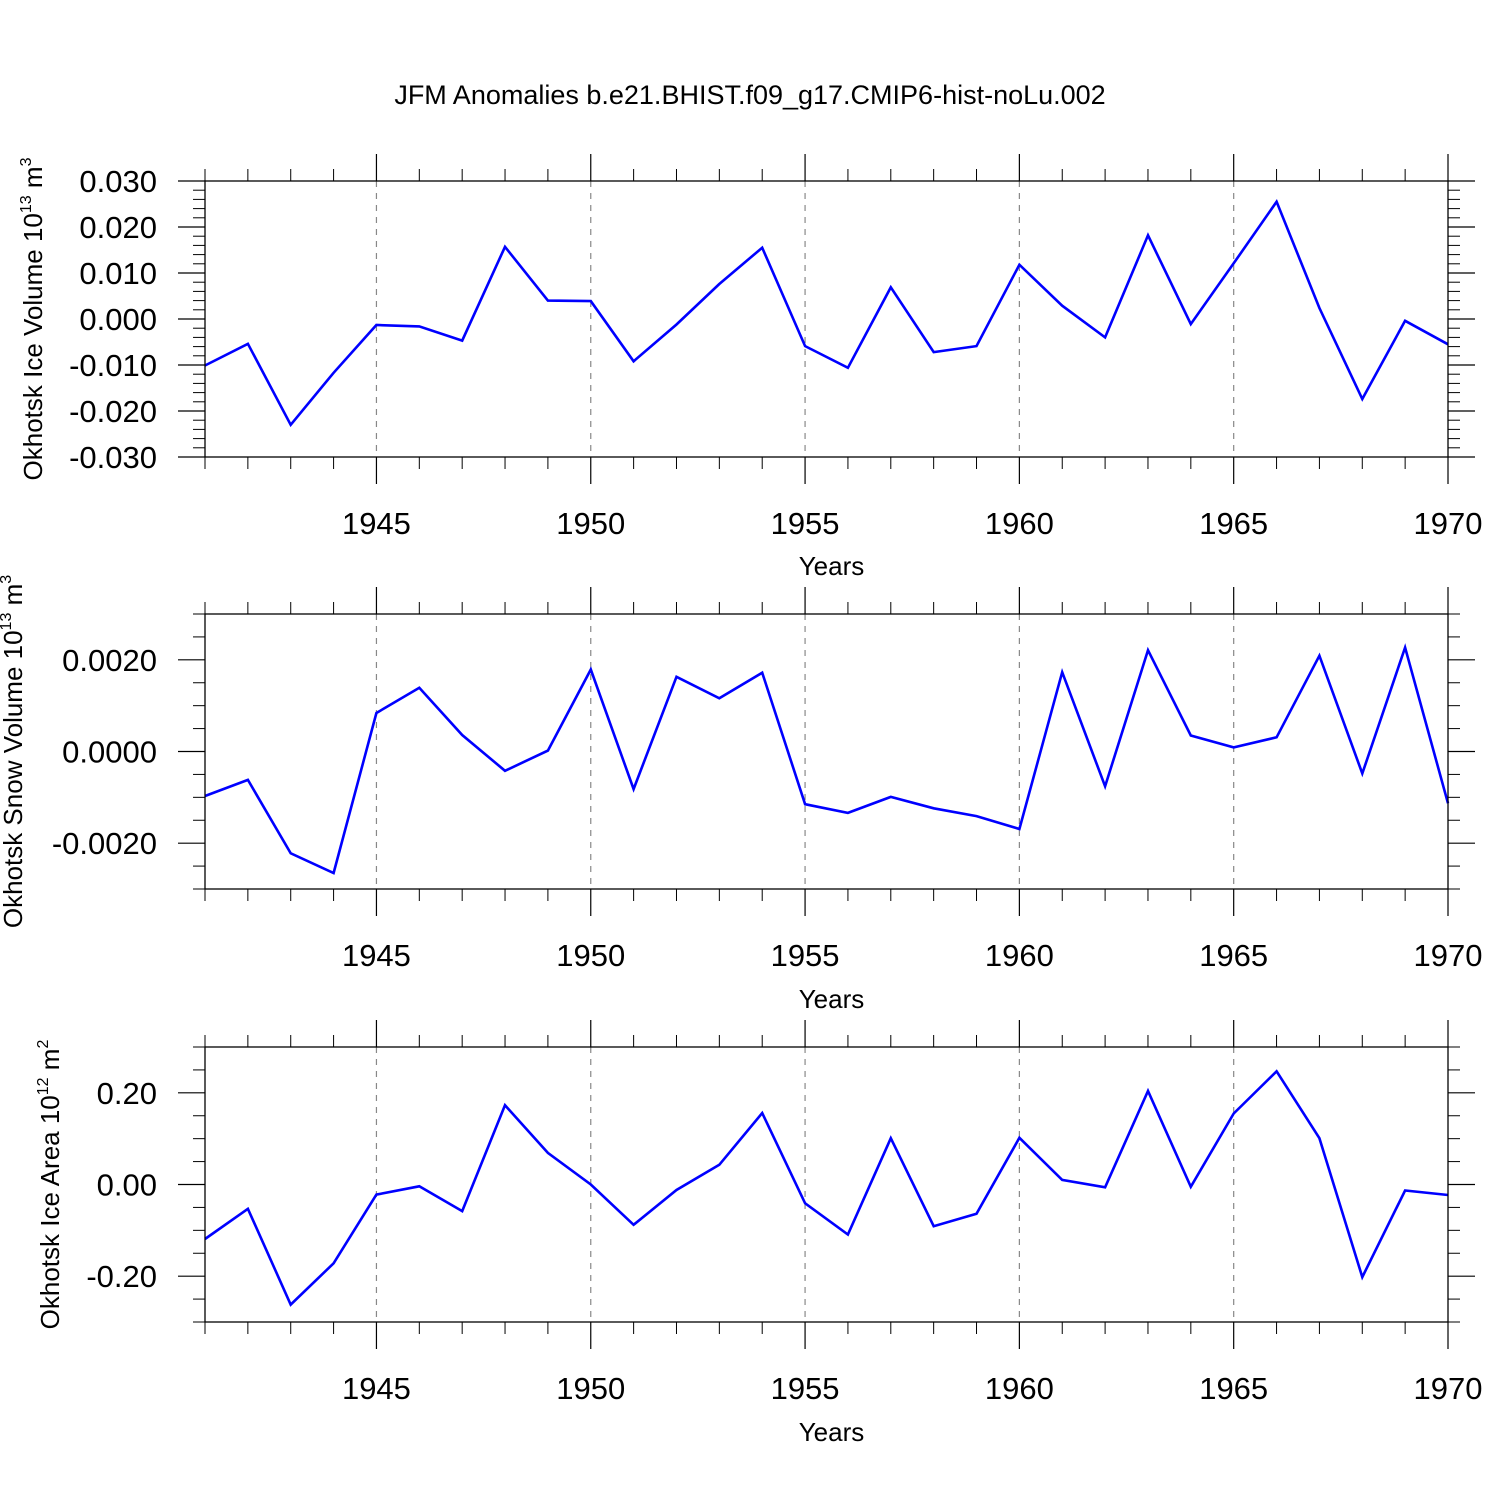 The width and height of the screenshot is (1500, 1505). What do you see at coordinates (43, 1044) in the screenshot?
I see `y-axis-title-unit-exponent: 2` at bounding box center [43, 1044].